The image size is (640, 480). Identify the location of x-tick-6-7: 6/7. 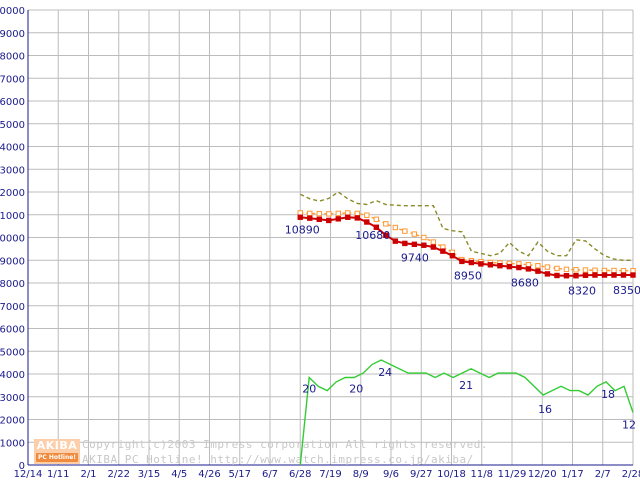
(270, 474).